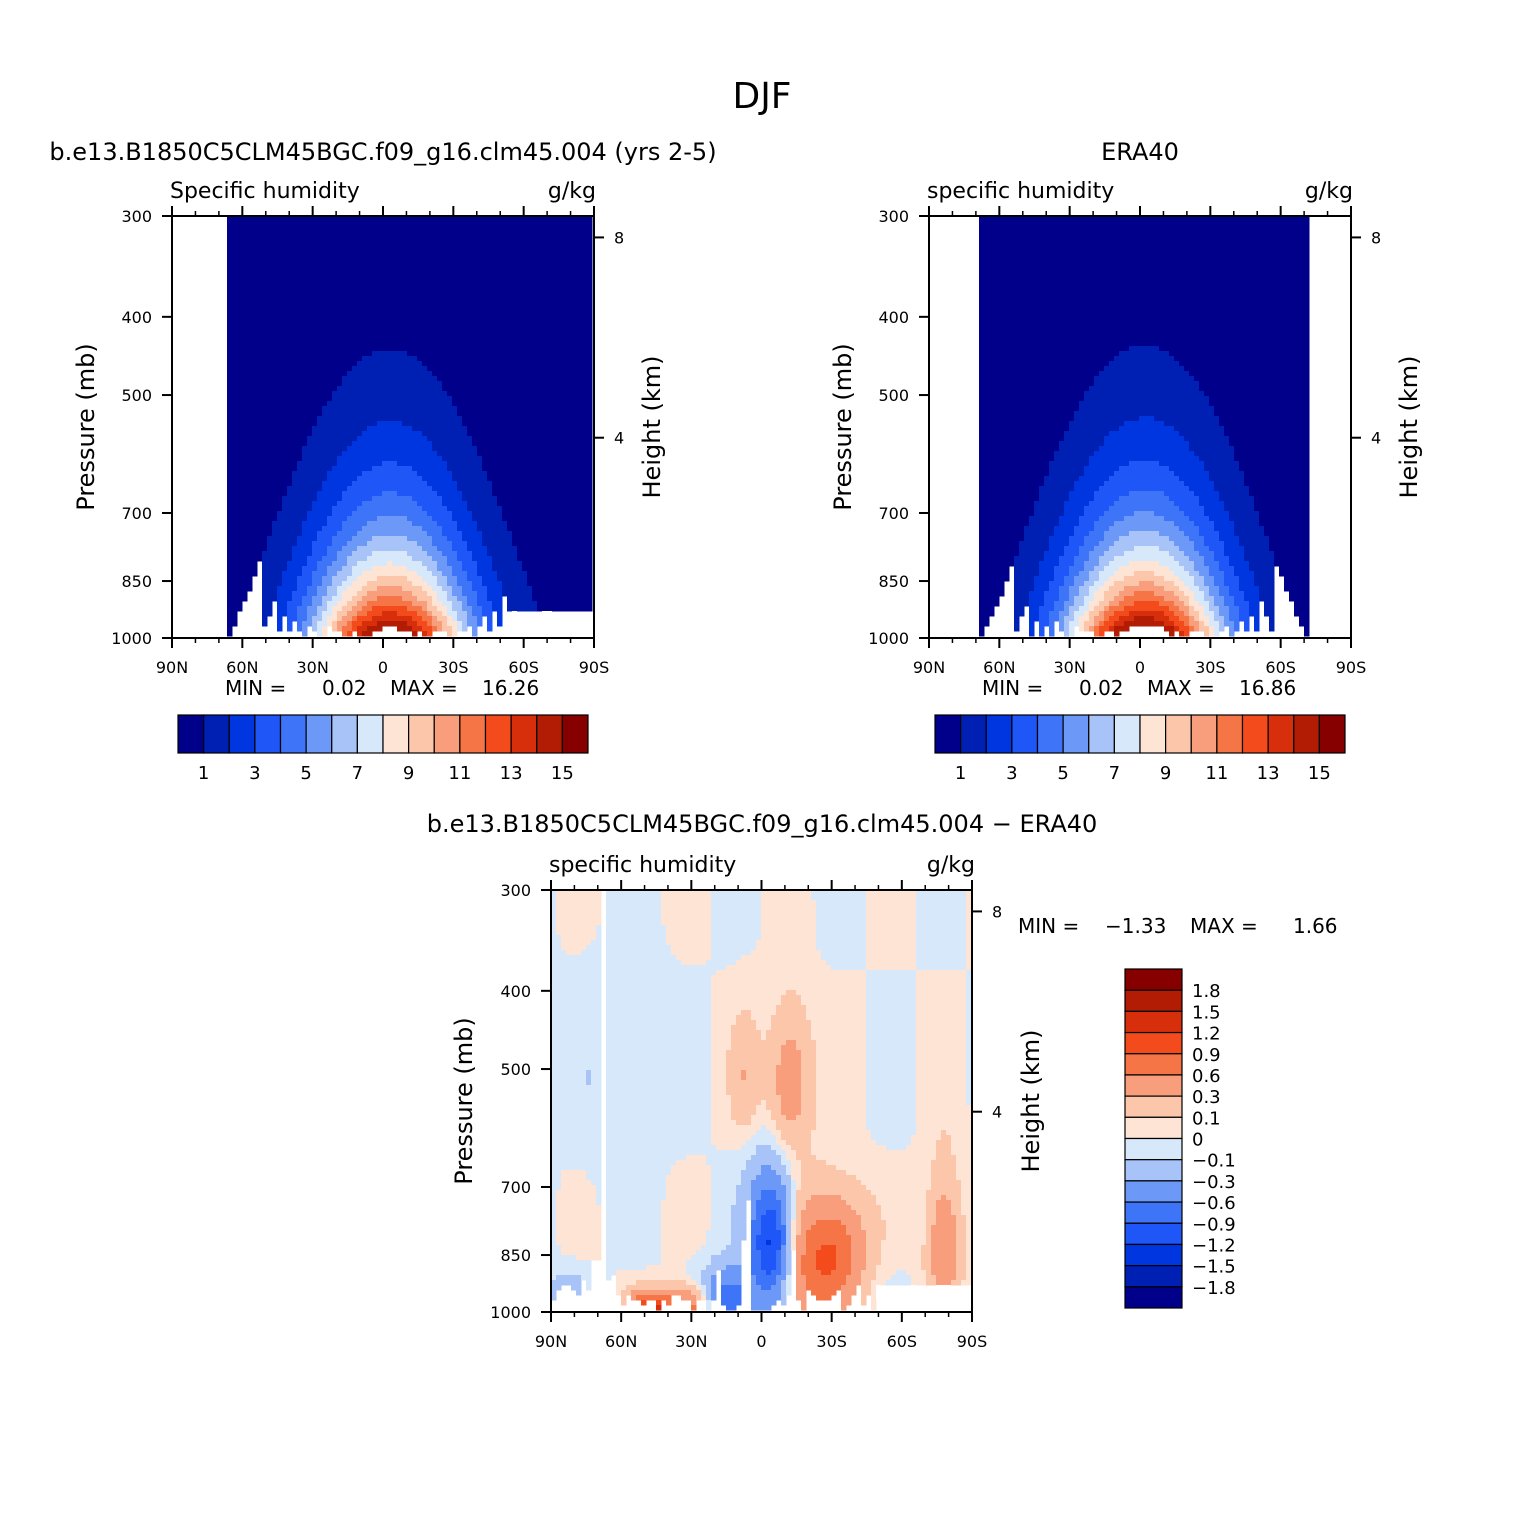  What do you see at coordinates (619, 237) in the screenshot?
I see `height-tick-label: 8` at bounding box center [619, 237].